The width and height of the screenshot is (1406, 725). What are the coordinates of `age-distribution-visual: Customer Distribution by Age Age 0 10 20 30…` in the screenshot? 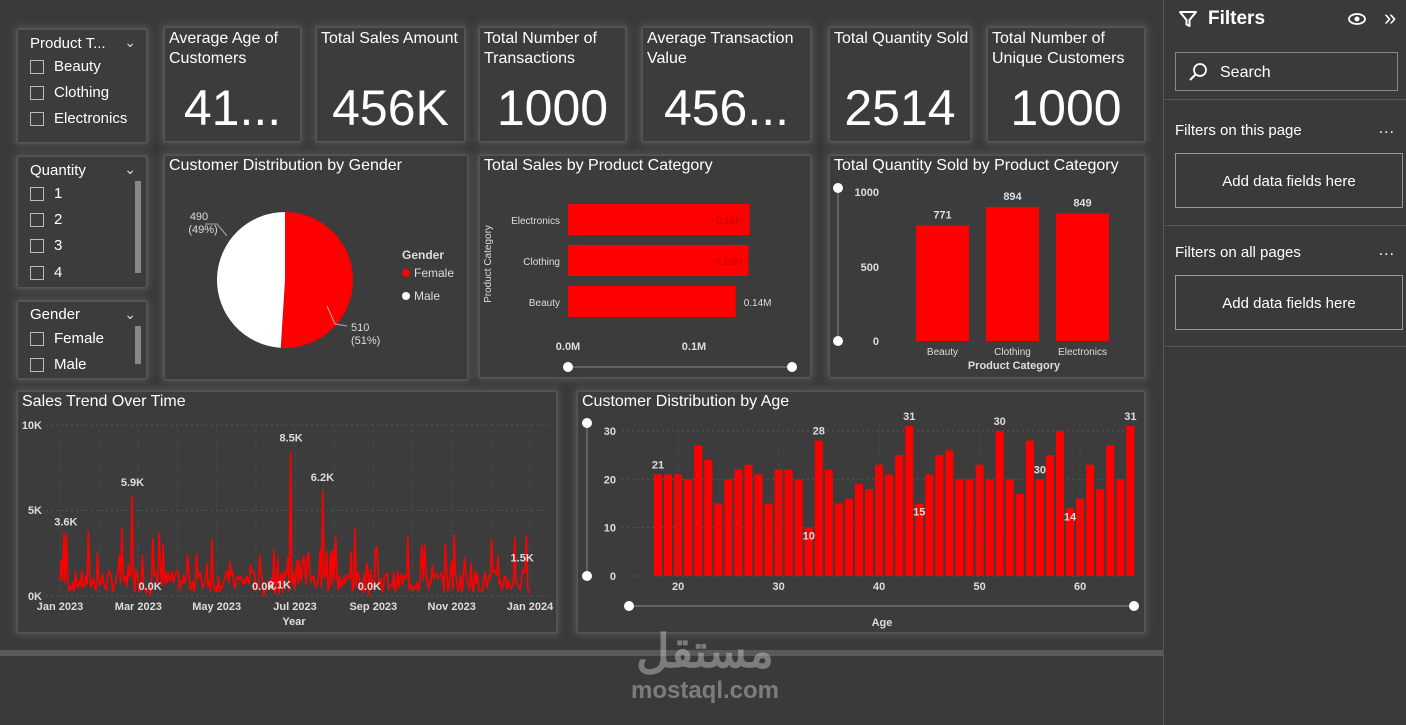 It's located at (861, 512).